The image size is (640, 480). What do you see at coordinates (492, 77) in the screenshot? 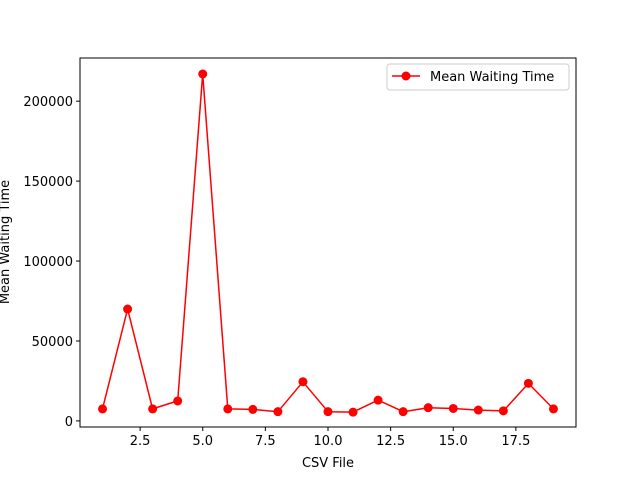
I see `legend-label: Mean Waiting Time` at bounding box center [492, 77].